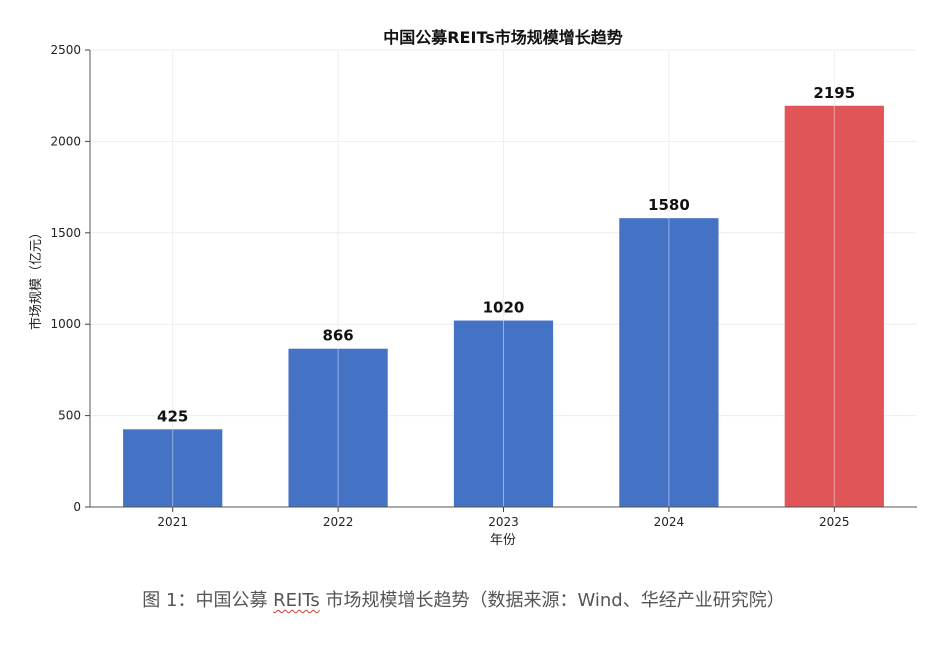 This screenshot has height=648, width=927. Describe the element at coordinates (65, 233) in the screenshot. I see `y-tick-label: 1500` at that location.